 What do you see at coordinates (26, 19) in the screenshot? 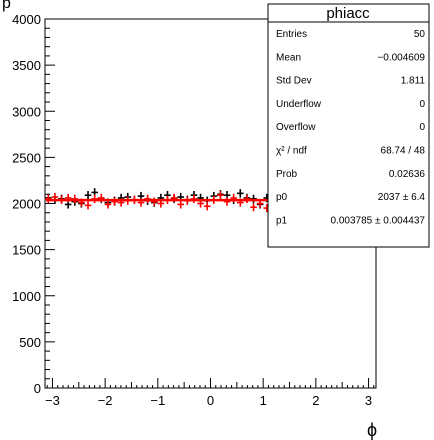
I see `y-tick-label: 4000` at bounding box center [26, 19].